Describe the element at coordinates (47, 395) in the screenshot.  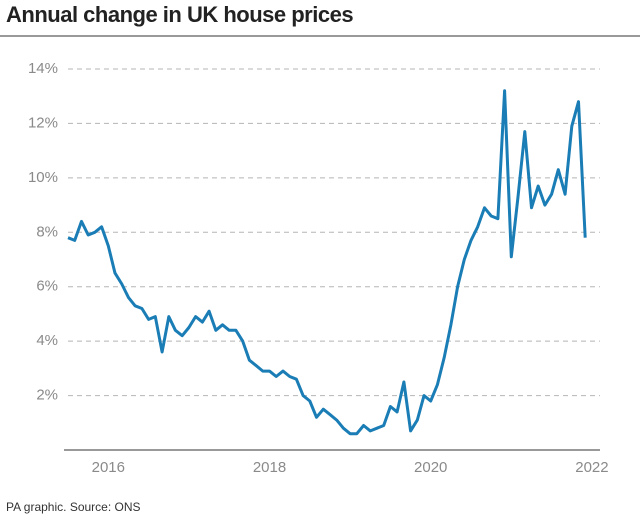
I see `y-tick-label: 2%` at that location.